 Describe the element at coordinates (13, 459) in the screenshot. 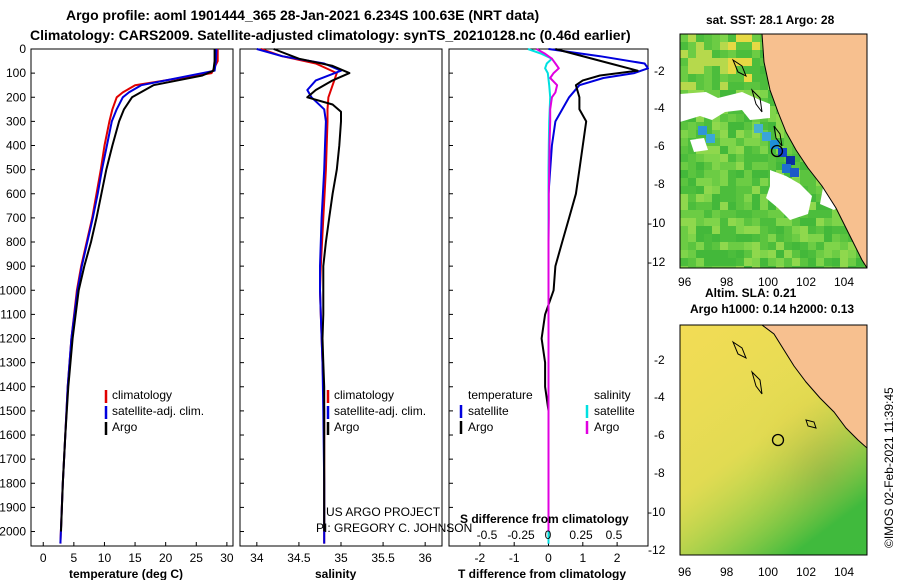

I see `depth-tick-label: 1700` at that location.